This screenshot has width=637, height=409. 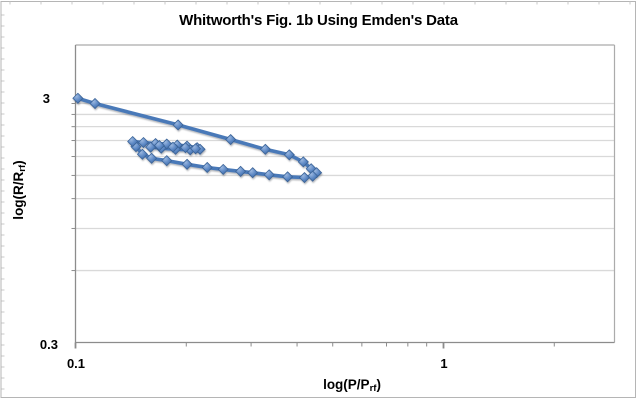 What do you see at coordinates (378, 384) in the screenshot?
I see `x-axis-title-close: )` at bounding box center [378, 384].